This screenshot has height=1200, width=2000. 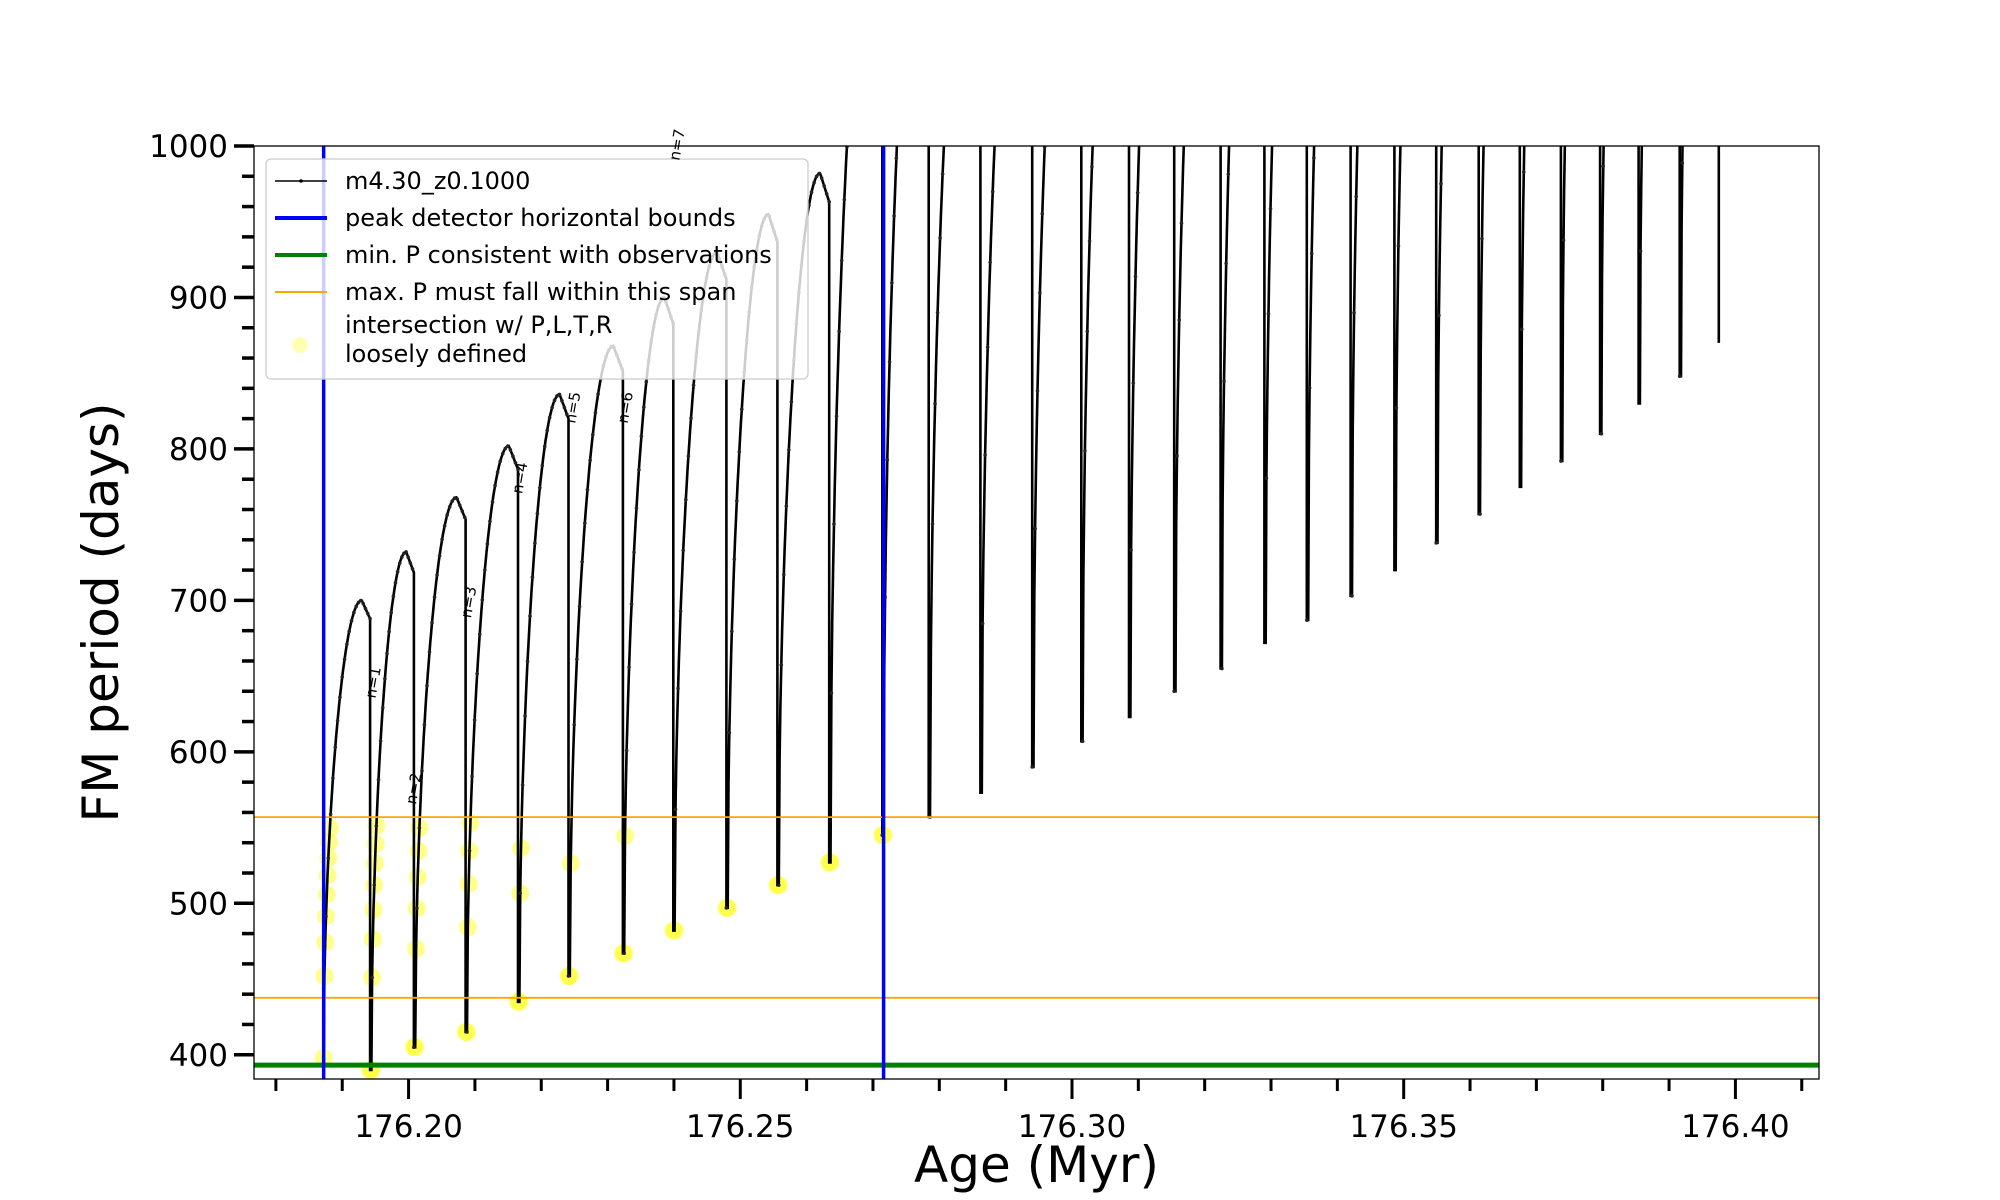 I want to click on x-tick-label: 176.30, so click(x=1072, y=1127).